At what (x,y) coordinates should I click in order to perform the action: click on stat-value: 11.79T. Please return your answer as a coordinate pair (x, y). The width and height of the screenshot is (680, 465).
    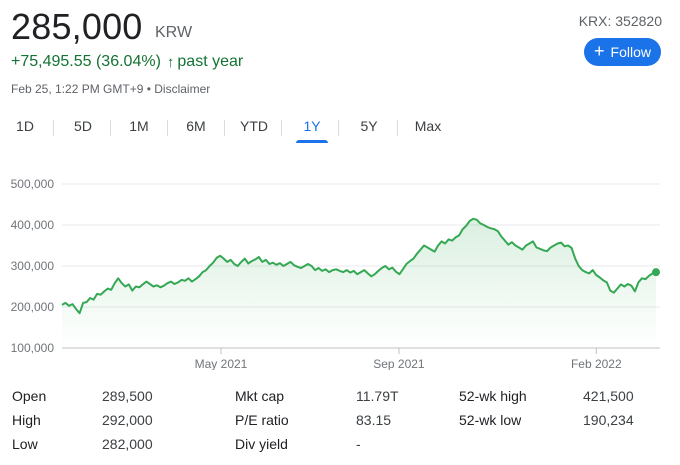
    Looking at the image, I should click on (377, 396).